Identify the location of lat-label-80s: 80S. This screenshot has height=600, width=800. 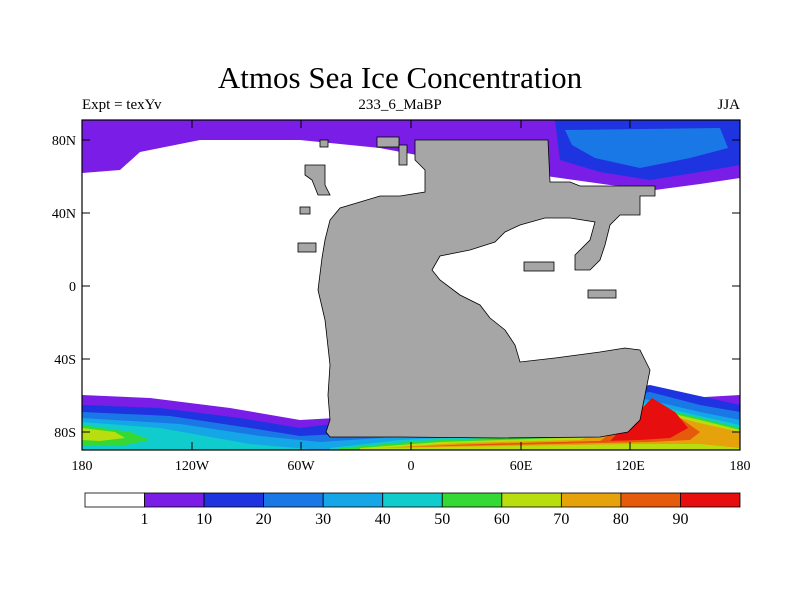
(65, 433).